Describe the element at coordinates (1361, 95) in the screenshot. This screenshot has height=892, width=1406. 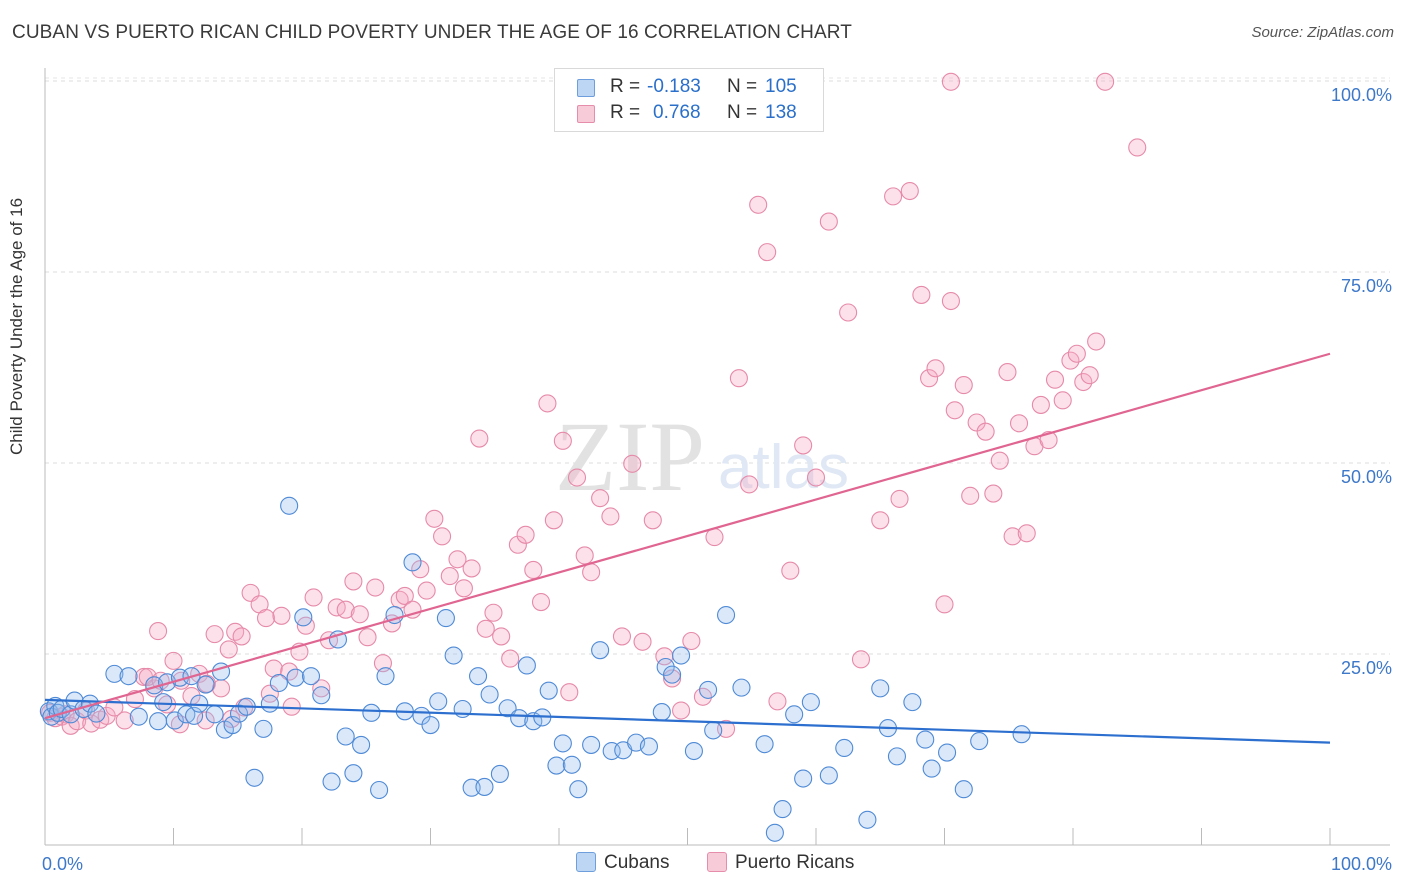
I see `y-tick-label: 100.0%` at that location.